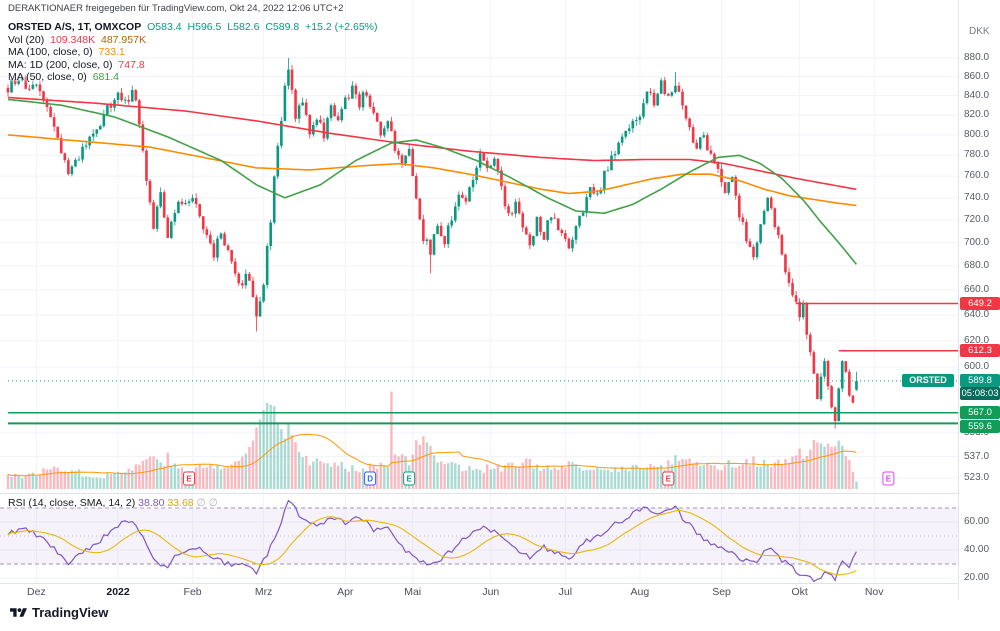 The height and width of the screenshot is (631, 1000). Describe the element at coordinates (491, 592) in the screenshot. I see `time-axis-label: Jun` at that location.